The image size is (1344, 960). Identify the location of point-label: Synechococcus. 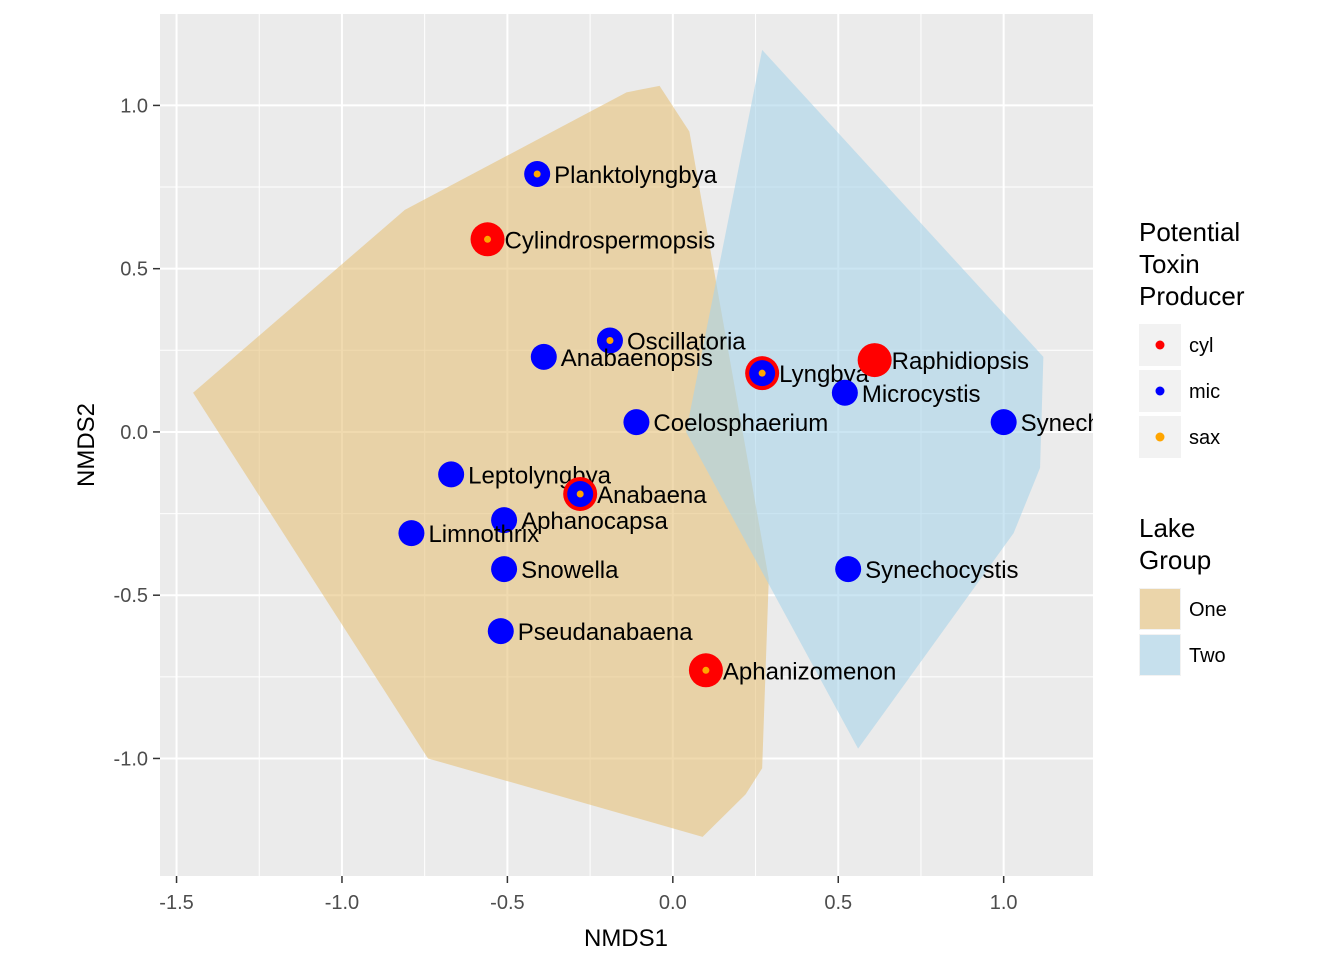
(1105, 423).